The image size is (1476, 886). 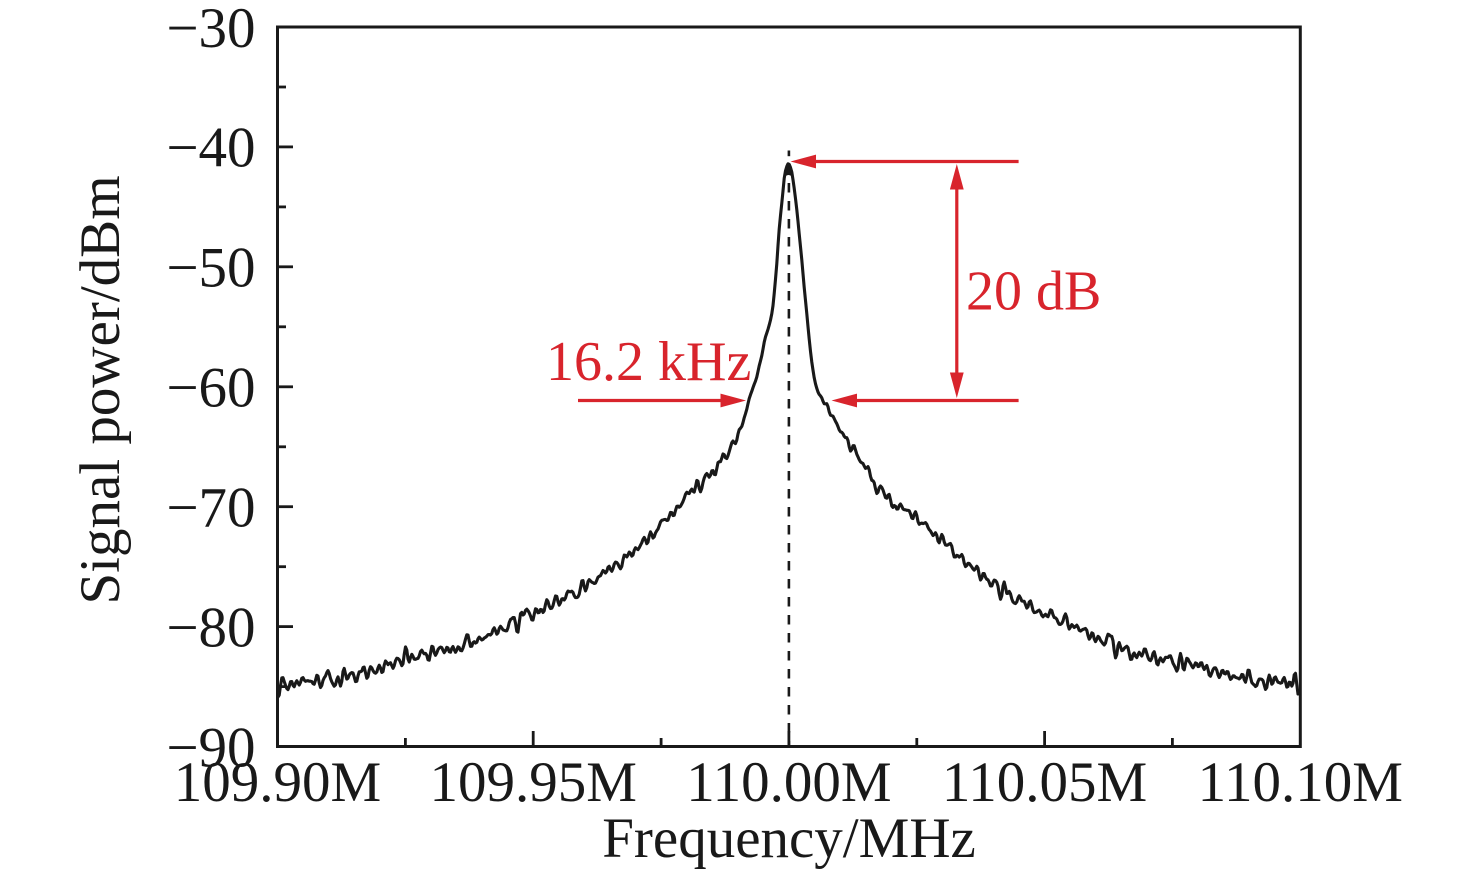 I want to click on svg-text: 109.95M, so click(x=532, y=782).